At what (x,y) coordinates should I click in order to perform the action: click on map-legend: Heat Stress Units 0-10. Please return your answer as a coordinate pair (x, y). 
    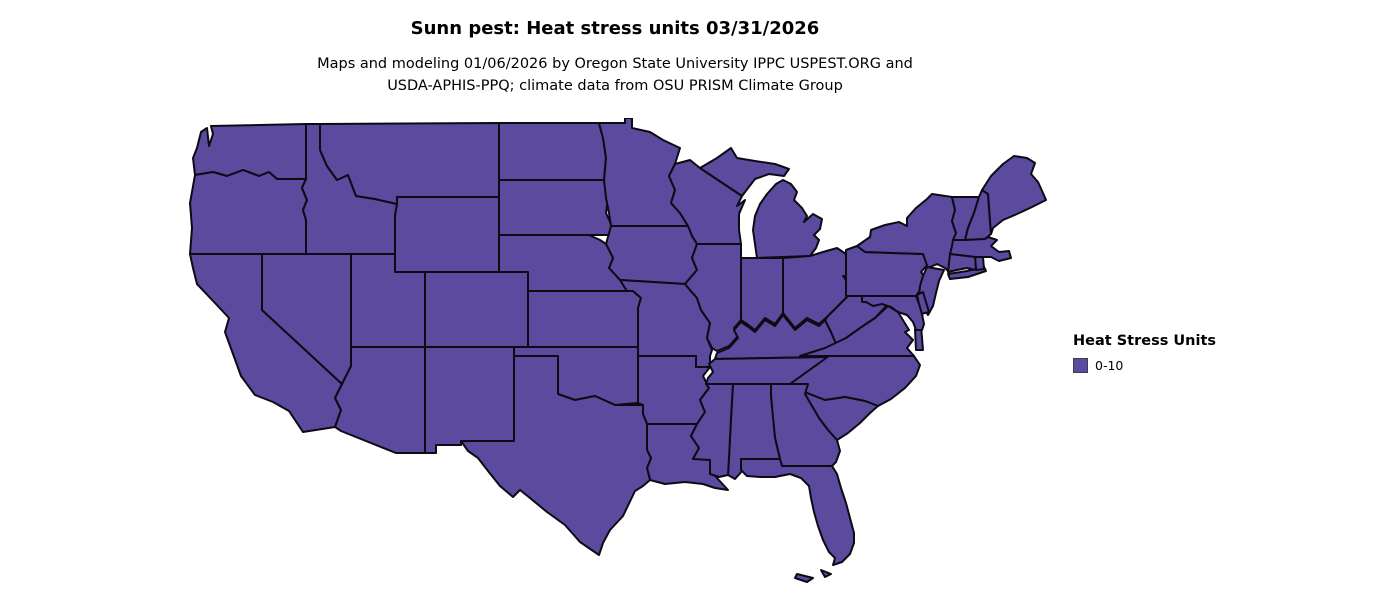
    Looking at the image, I should click on (1144, 353).